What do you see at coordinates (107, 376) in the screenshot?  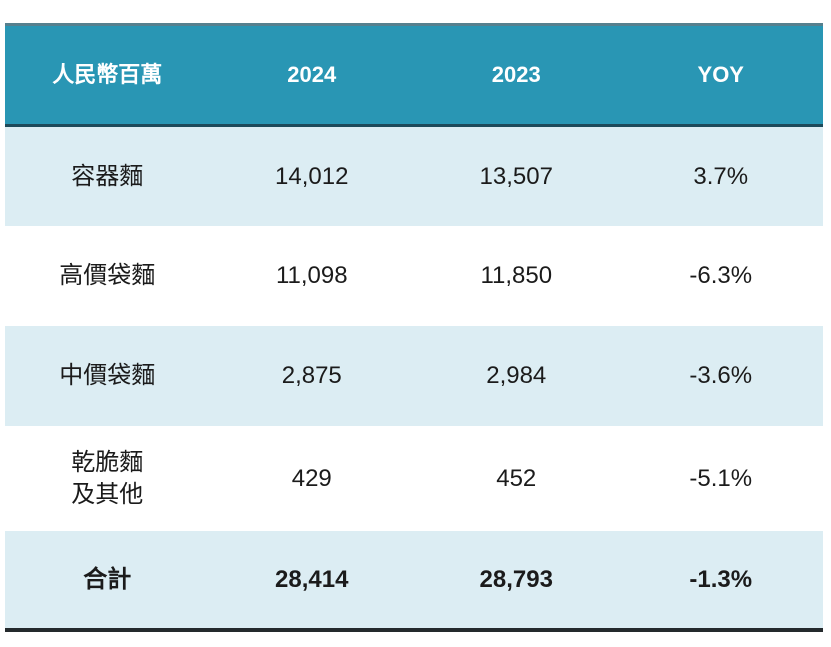 I see `cell-label: 中價袋麵` at bounding box center [107, 376].